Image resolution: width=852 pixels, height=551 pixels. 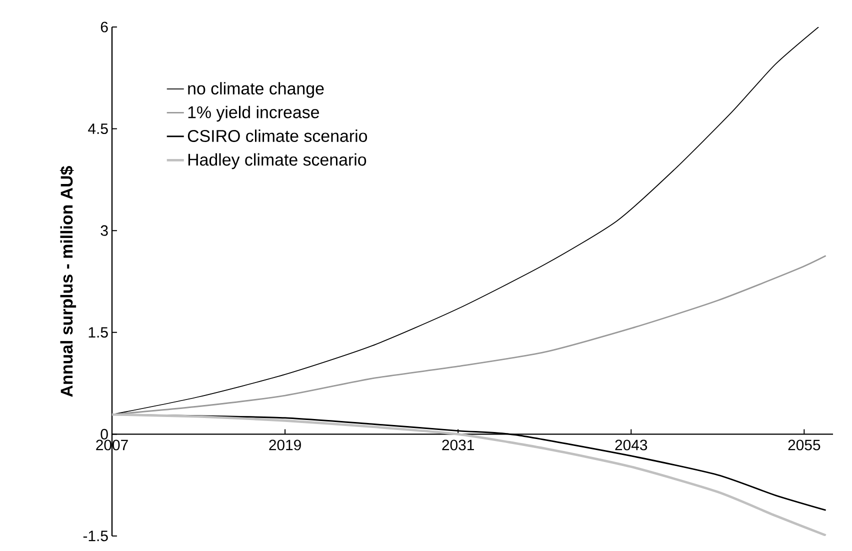 What do you see at coordinates (104, 230) in the screenshot?
I see `y-tick-label: 3` at bounding box center [104, 230].